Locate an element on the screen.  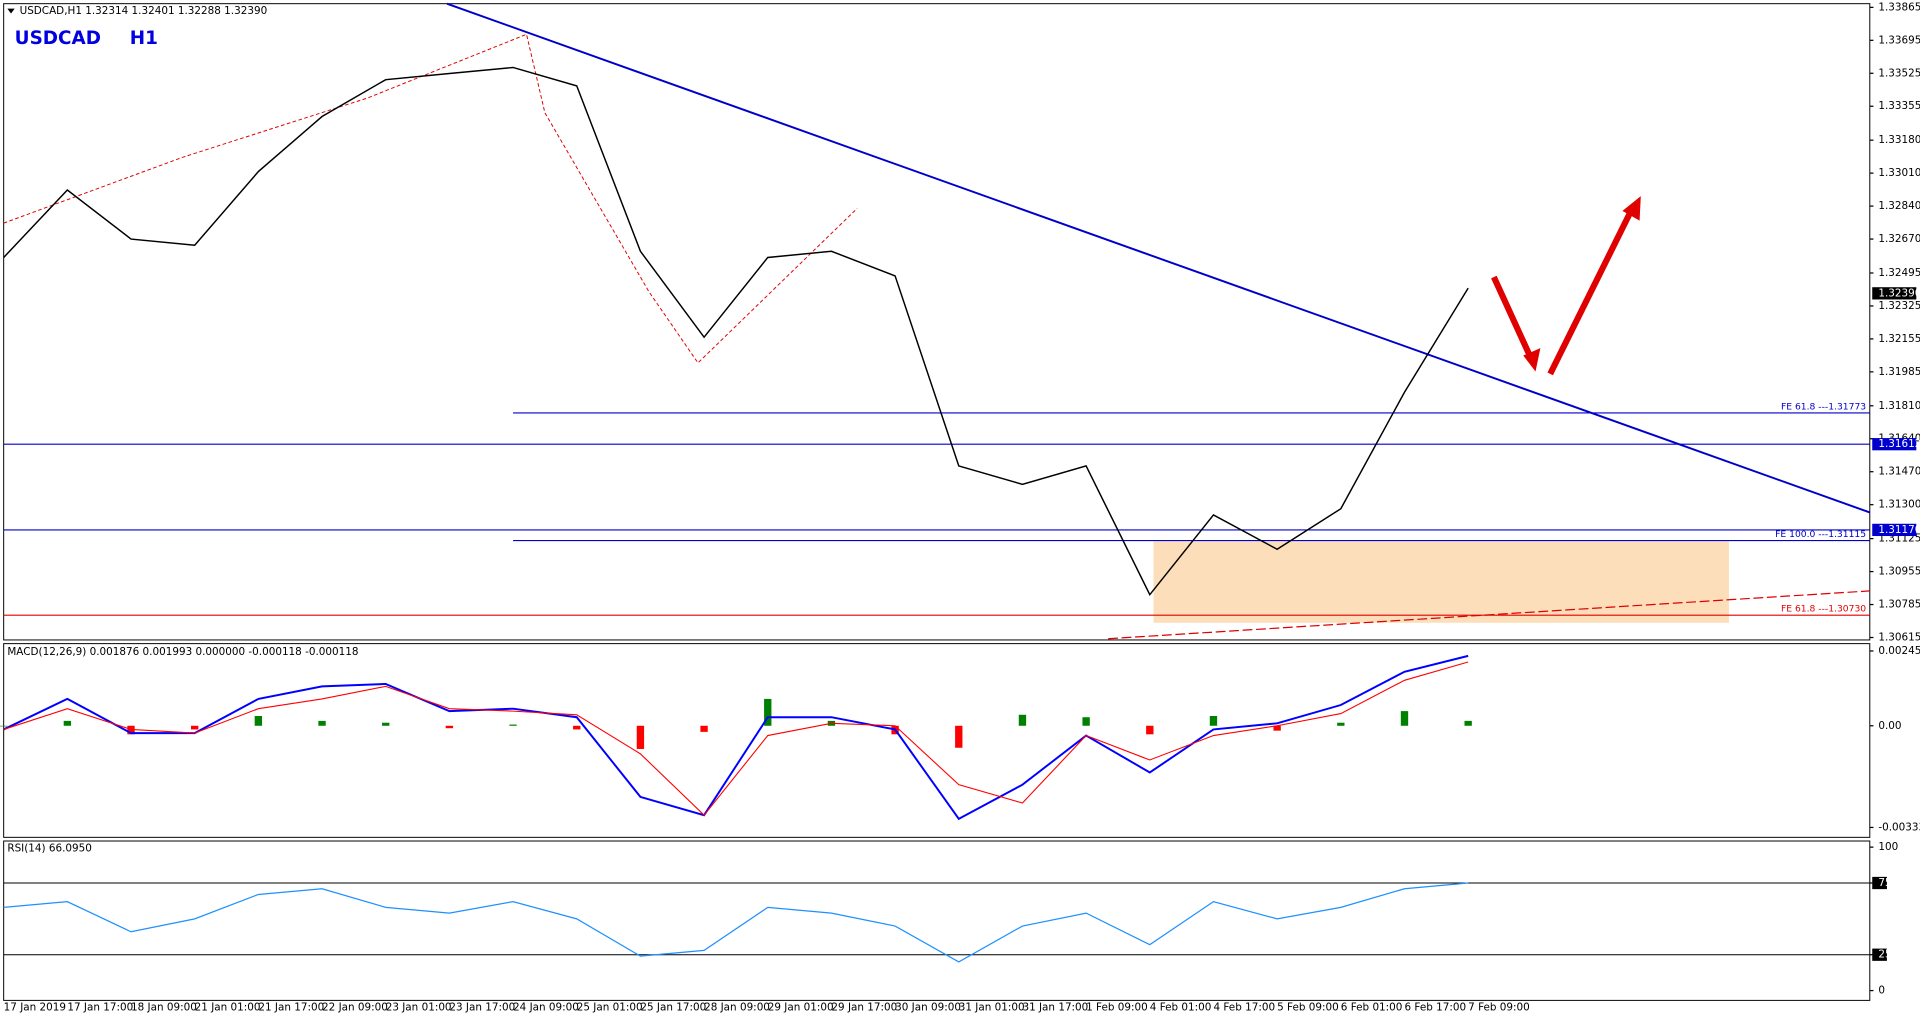
x-tick-label: 22 Jan 09:00 is located at coordinates (355, 1008).